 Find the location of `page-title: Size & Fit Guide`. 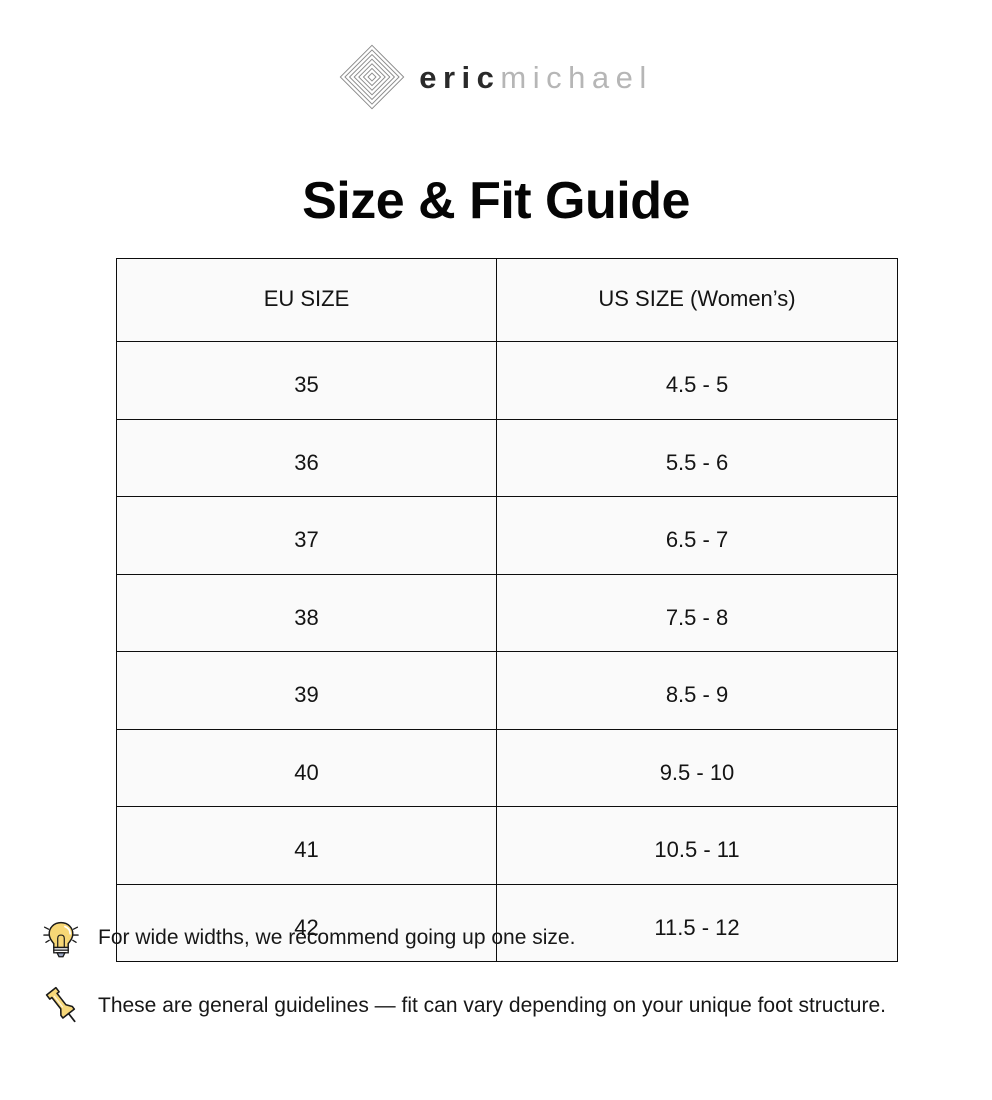

page-title: Size & Fit Guide is located at coordinates (496, 200).